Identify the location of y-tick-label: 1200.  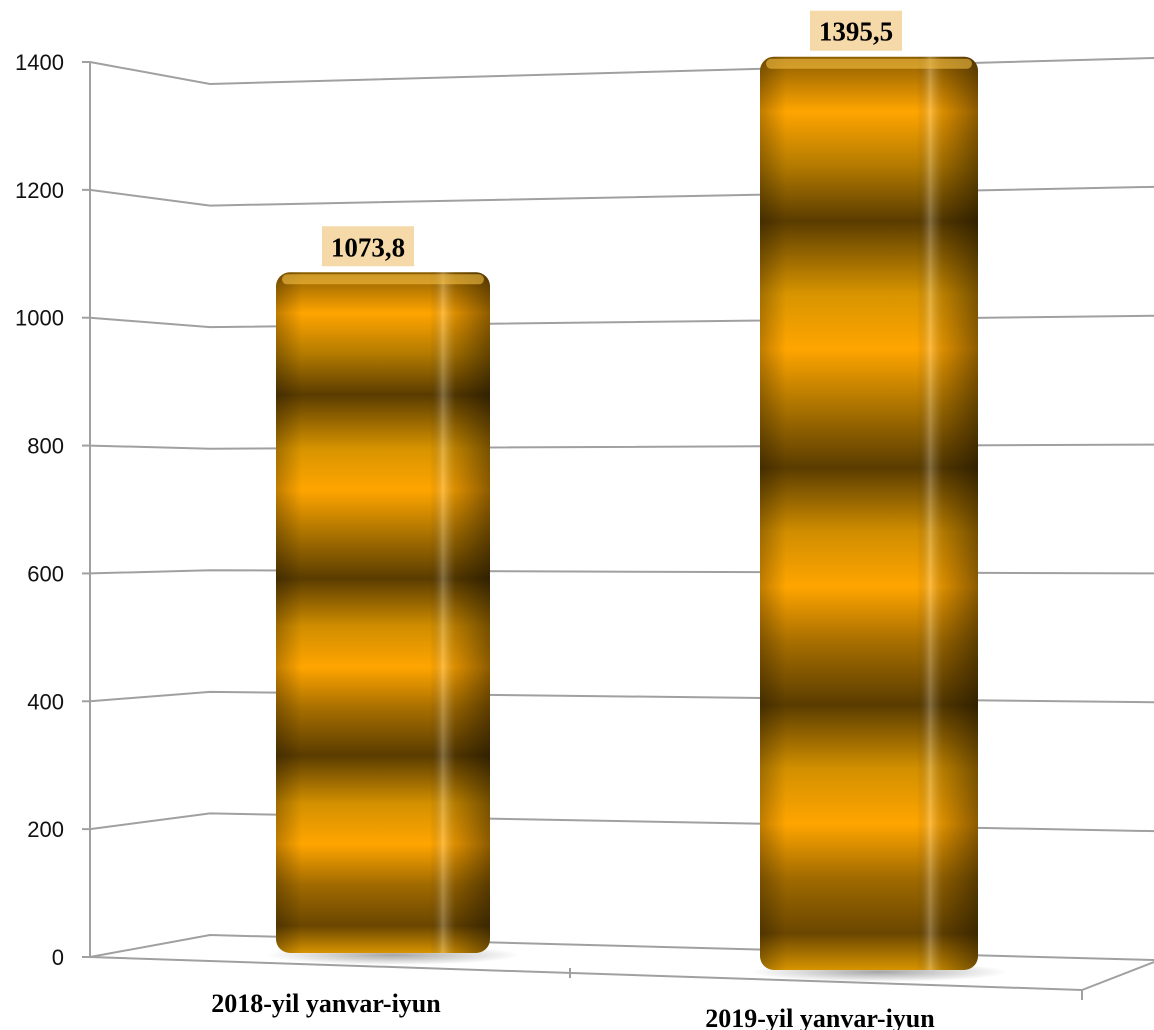
(39, 190).